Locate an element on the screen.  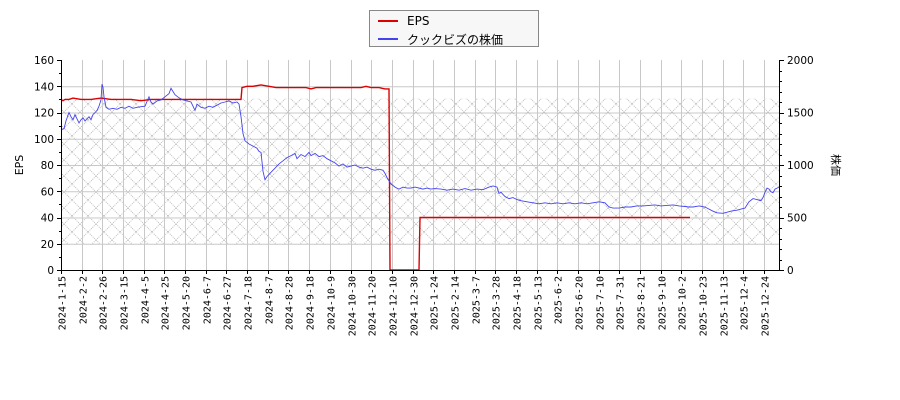
left-y-axis-ticks: 0 20 40 60 80 100 120 140 160 is located at coordinates (47, 166).